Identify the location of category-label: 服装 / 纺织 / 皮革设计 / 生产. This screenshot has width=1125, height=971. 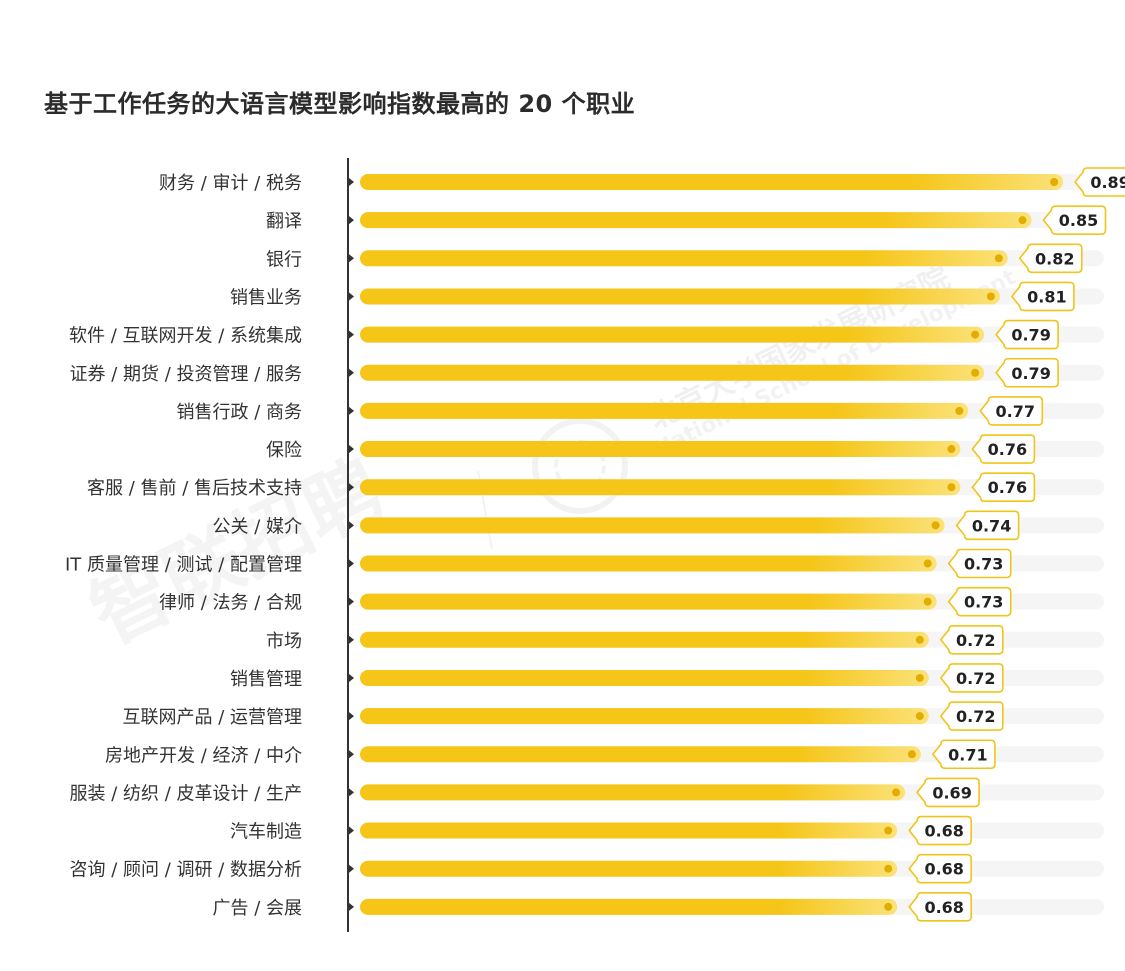
(185, 793).